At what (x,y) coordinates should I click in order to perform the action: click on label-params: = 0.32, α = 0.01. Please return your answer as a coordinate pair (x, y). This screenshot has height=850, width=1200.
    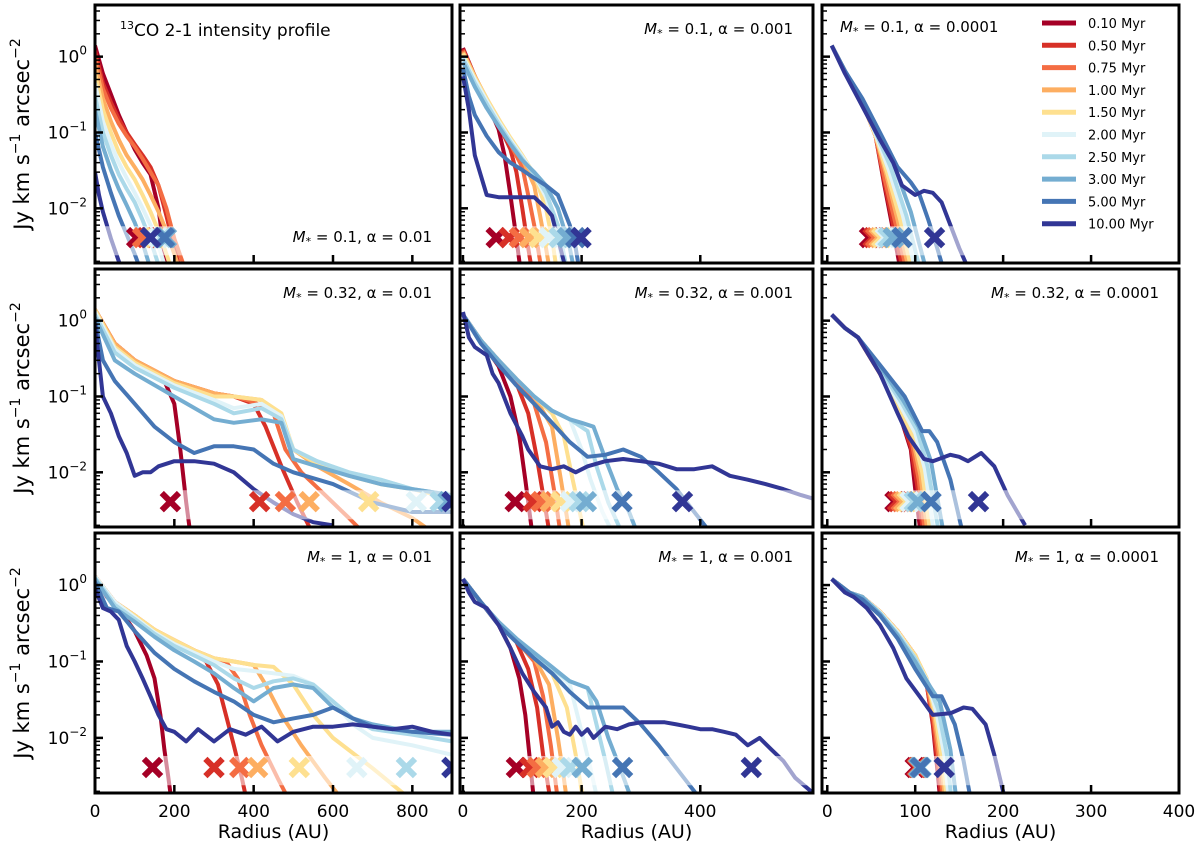
    Looking at the image, I should click on (367, 293).